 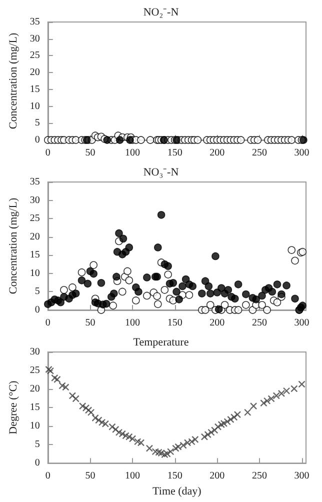 What do you see at coordinates (14, 407) in the screenshot?
I see `y-axis-title: Degree (°C)` at bounding box center [14, 407].